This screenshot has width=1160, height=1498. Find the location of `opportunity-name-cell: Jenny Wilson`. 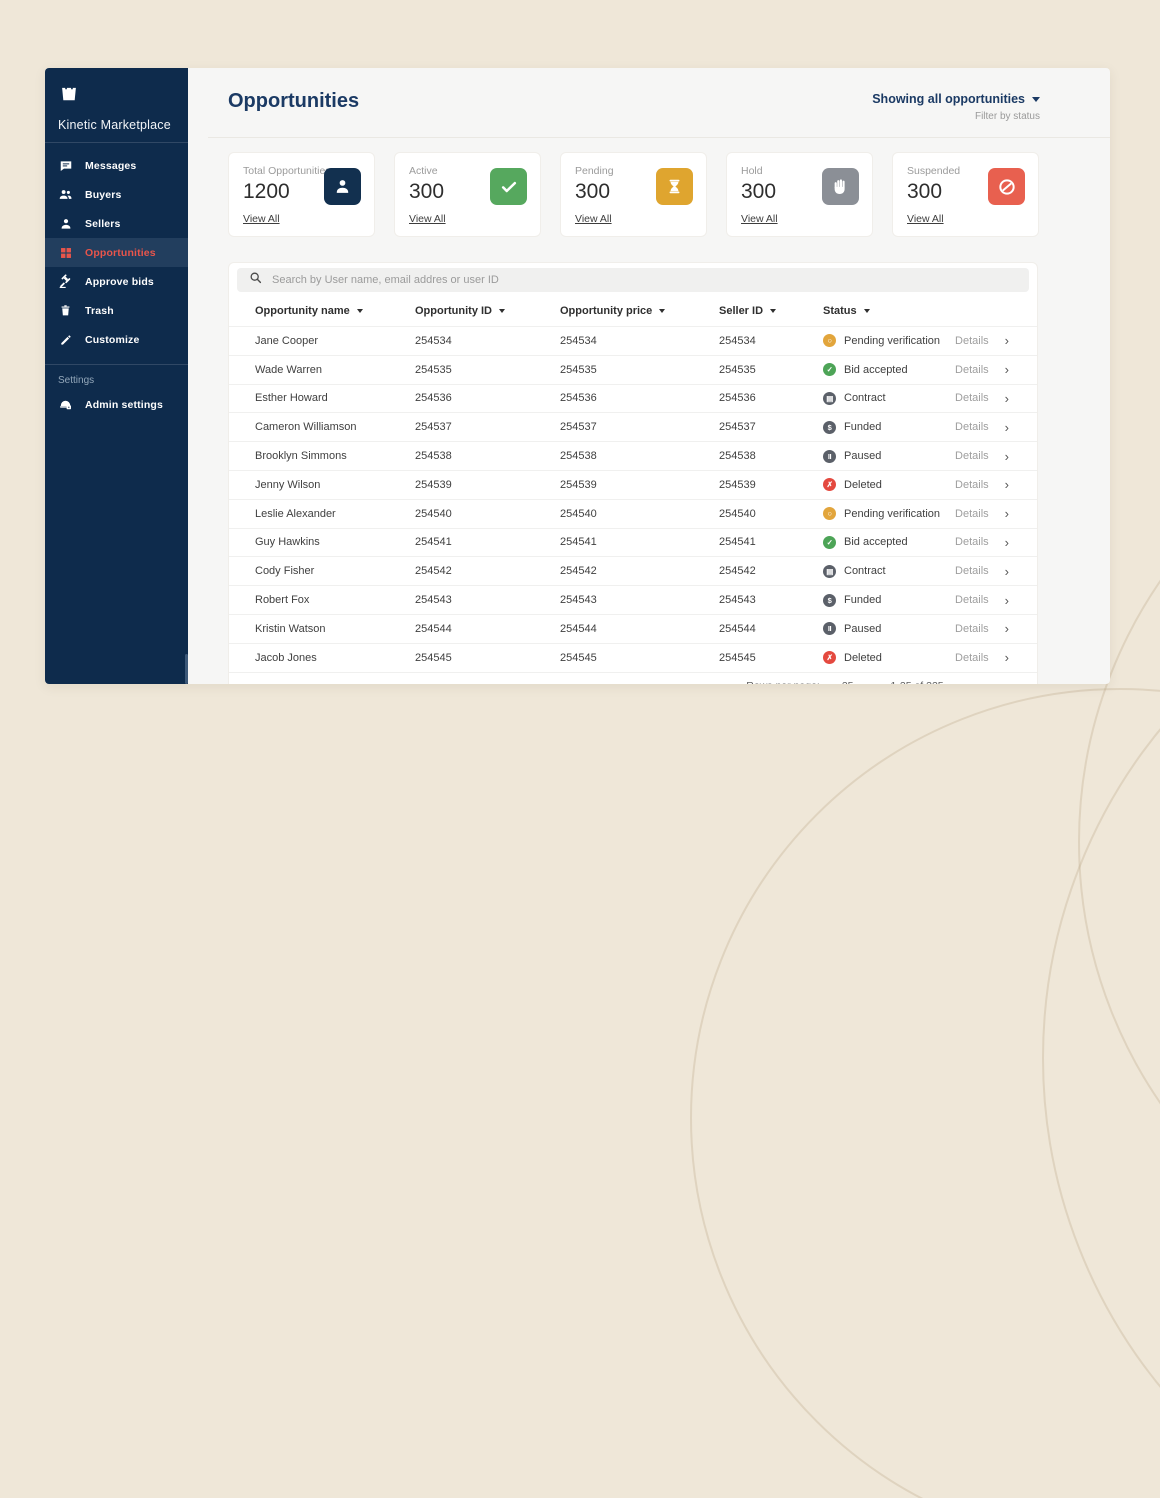

opportunity-name-cell: Jenny Wilson is located at coordinates (335, 485).